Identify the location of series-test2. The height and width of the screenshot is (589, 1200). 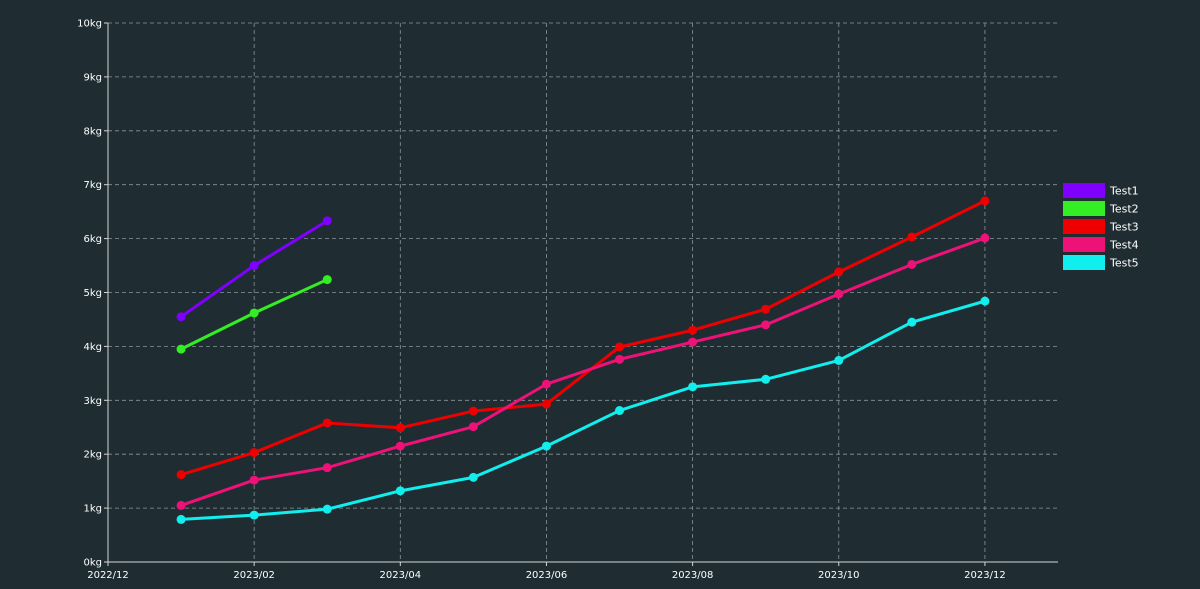
(254, 314).